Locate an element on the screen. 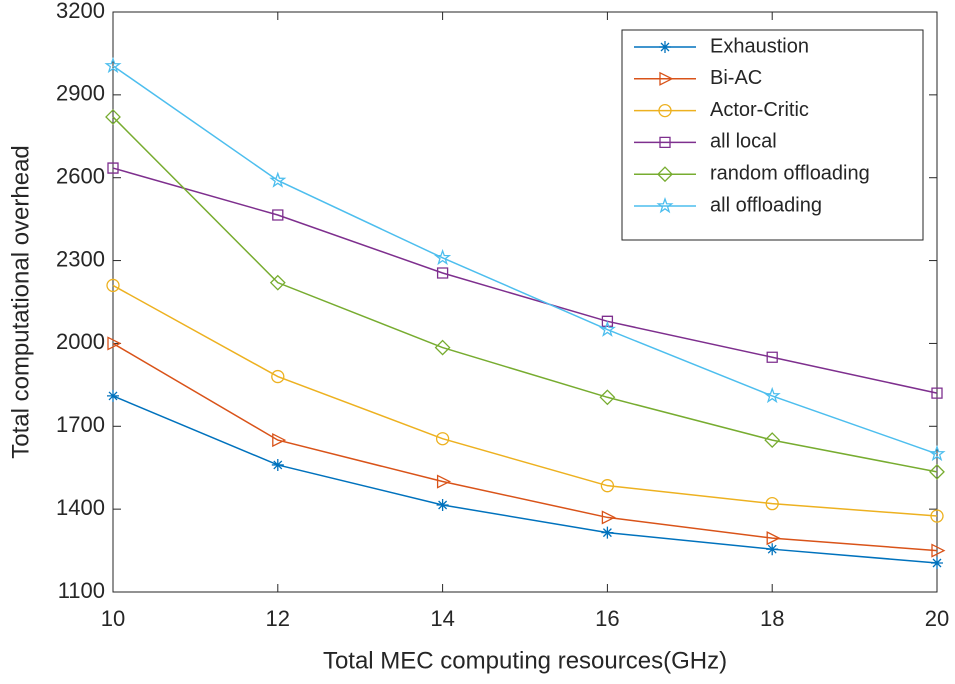  y-tick-label: 2000 is located at coordinates (80, 341).